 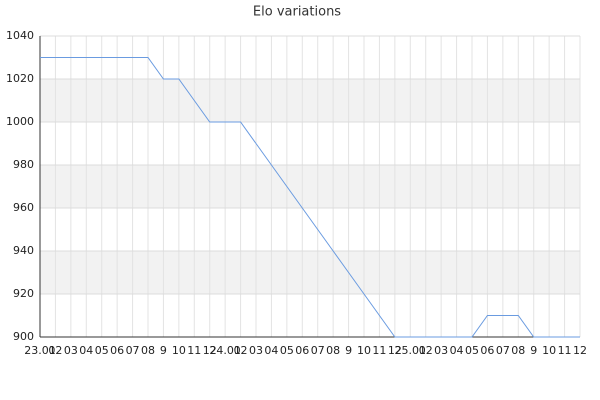 What do you see at coordinates (225, 350) in the screenshot?
I see `x-tick-label: 24.01` at bounding box center [225, 350].